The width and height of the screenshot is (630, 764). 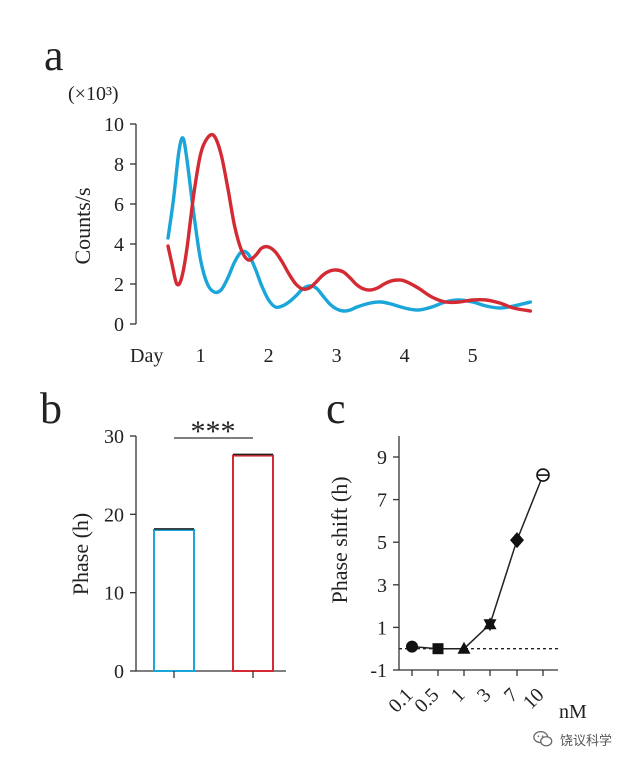 I want to click on panel-c-x-tick-label: 10, so click(x=534, y=699).